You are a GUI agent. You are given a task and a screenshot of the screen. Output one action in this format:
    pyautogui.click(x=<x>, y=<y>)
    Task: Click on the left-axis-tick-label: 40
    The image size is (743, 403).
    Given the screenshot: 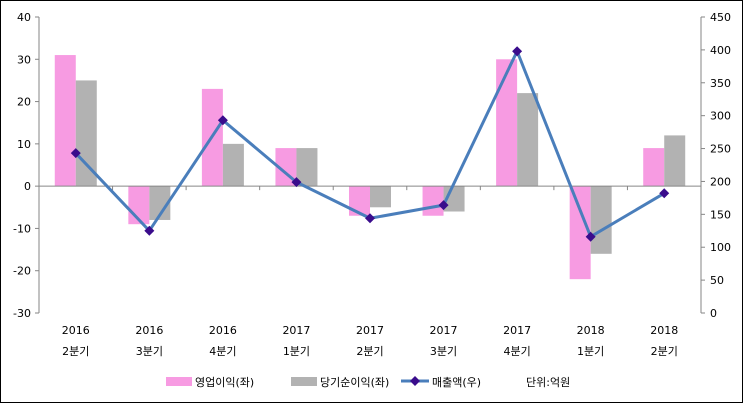 What is the action you would take?
    pyautogui.click(x=24, y=17)
    